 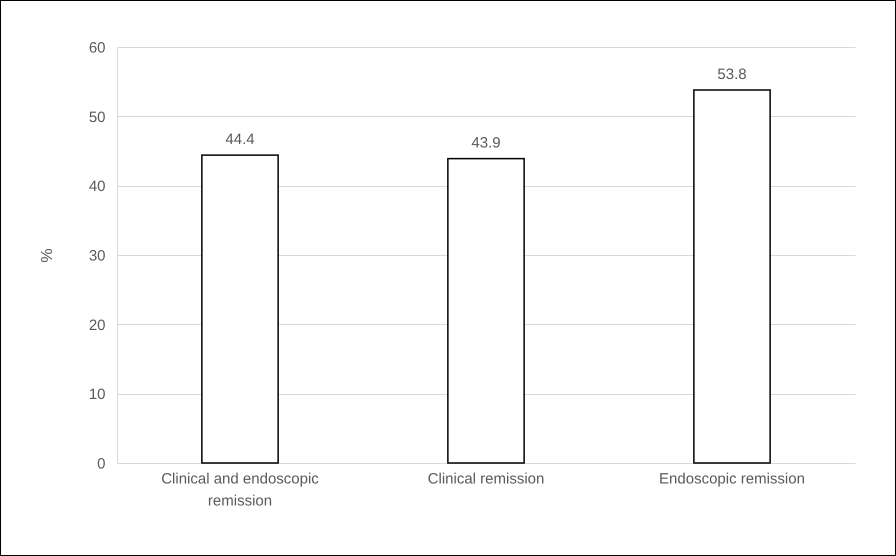 I want to click on data-label: 44.4, so click(x=240, y=139).